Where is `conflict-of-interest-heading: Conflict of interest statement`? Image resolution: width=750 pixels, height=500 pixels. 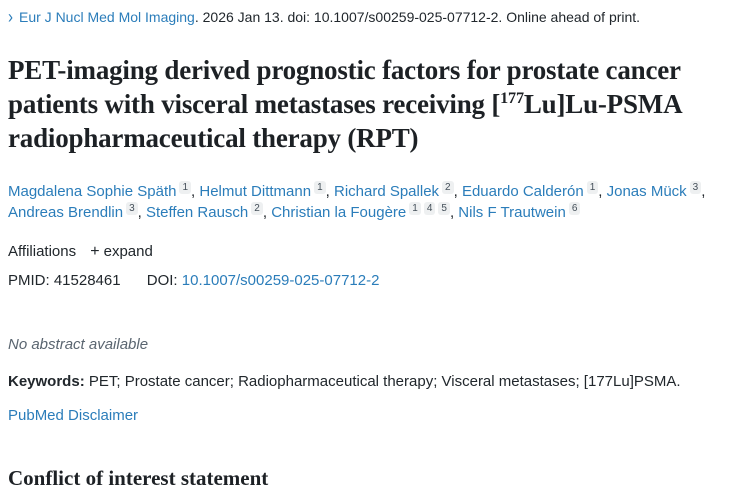
conflict-of-interest-heading: Conflict of interest statement is located at coordinates (138, 478).